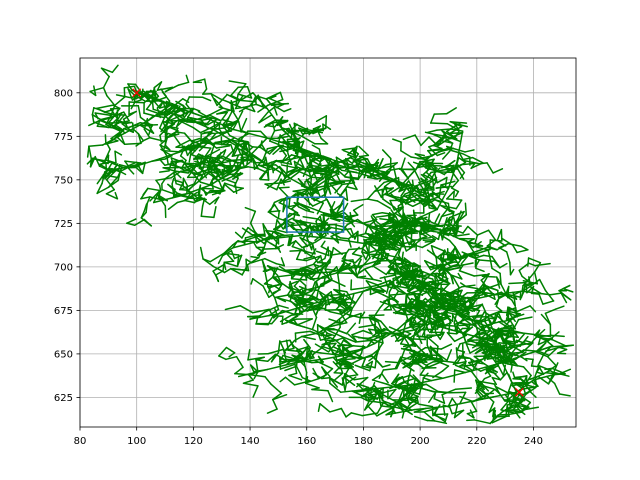  I want to click on x-tick-label: 220, so click(476, 441).